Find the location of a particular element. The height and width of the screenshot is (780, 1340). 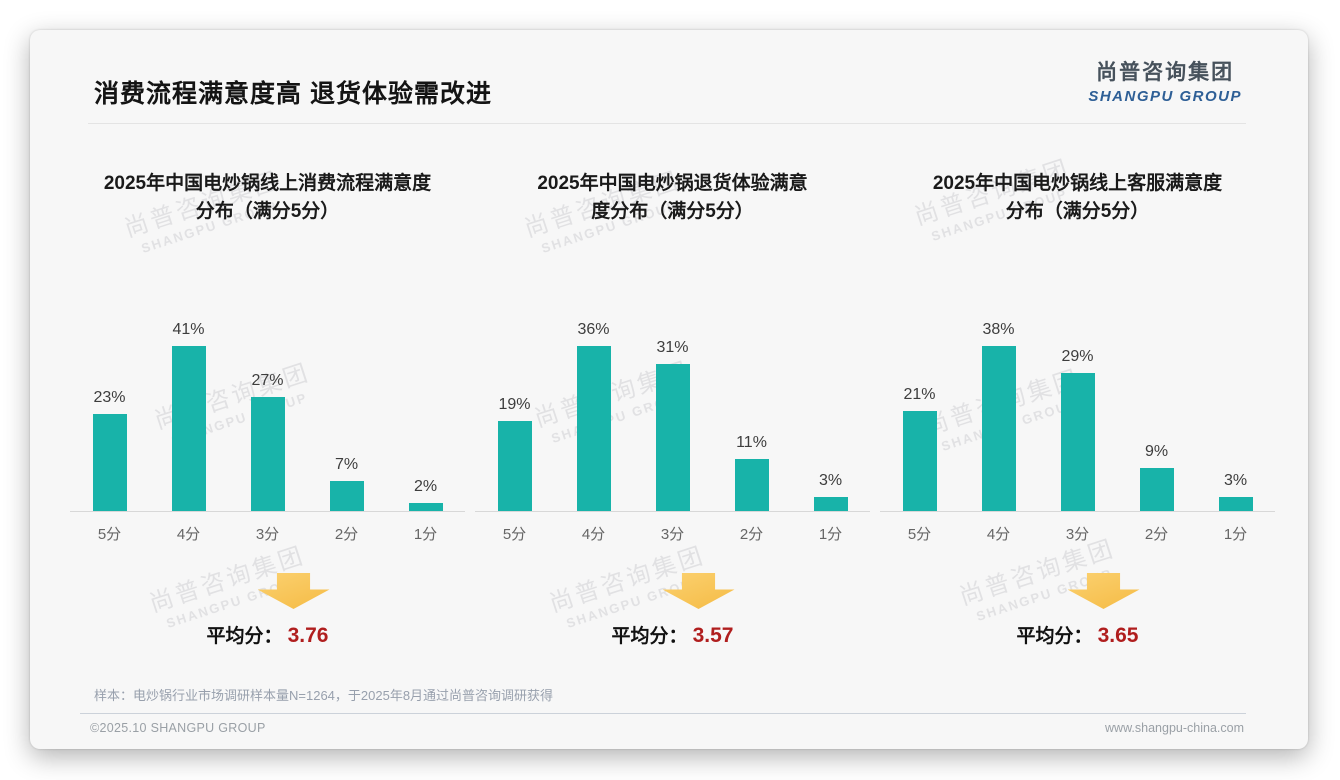

bar-cell: 23% is located at coordinates (109, 416).